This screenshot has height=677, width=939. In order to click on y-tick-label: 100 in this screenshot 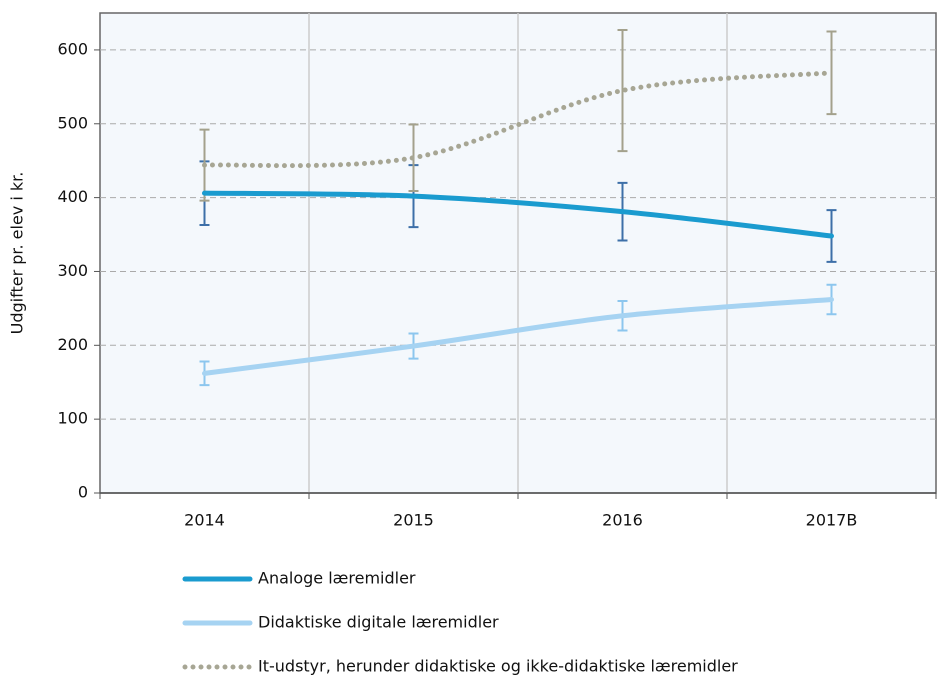, I will do `click(72, 418)`.